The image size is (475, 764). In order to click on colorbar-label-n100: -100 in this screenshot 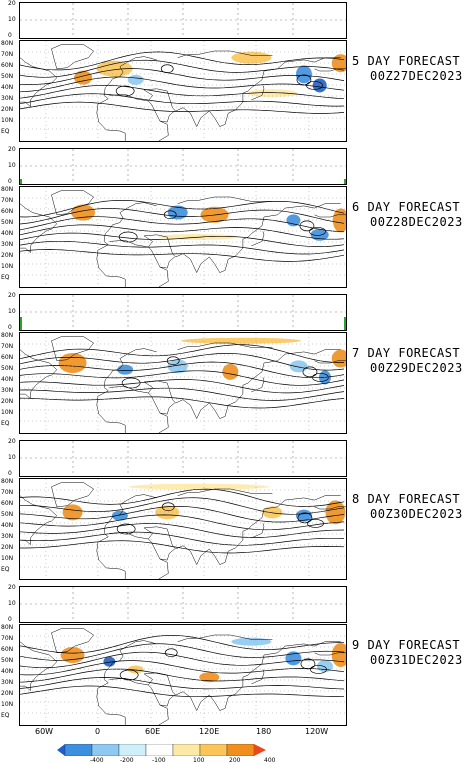, I will do `click(159, 760)`.